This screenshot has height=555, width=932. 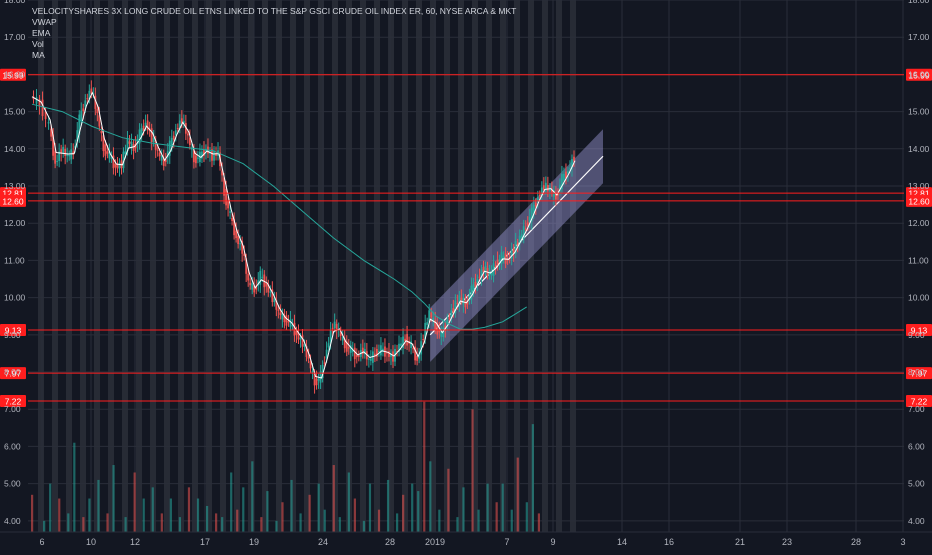 I want to click on level-tag-label: 7.22, so click(x=13, y=402).